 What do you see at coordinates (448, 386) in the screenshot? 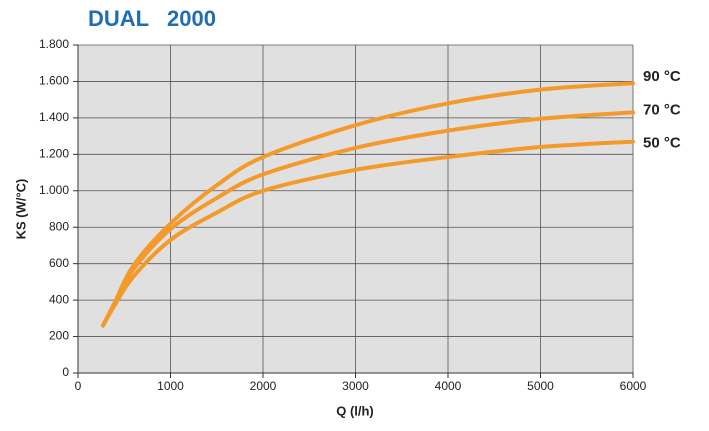
I see `x-tick-label: 4000` at bounding box center [448, 386].